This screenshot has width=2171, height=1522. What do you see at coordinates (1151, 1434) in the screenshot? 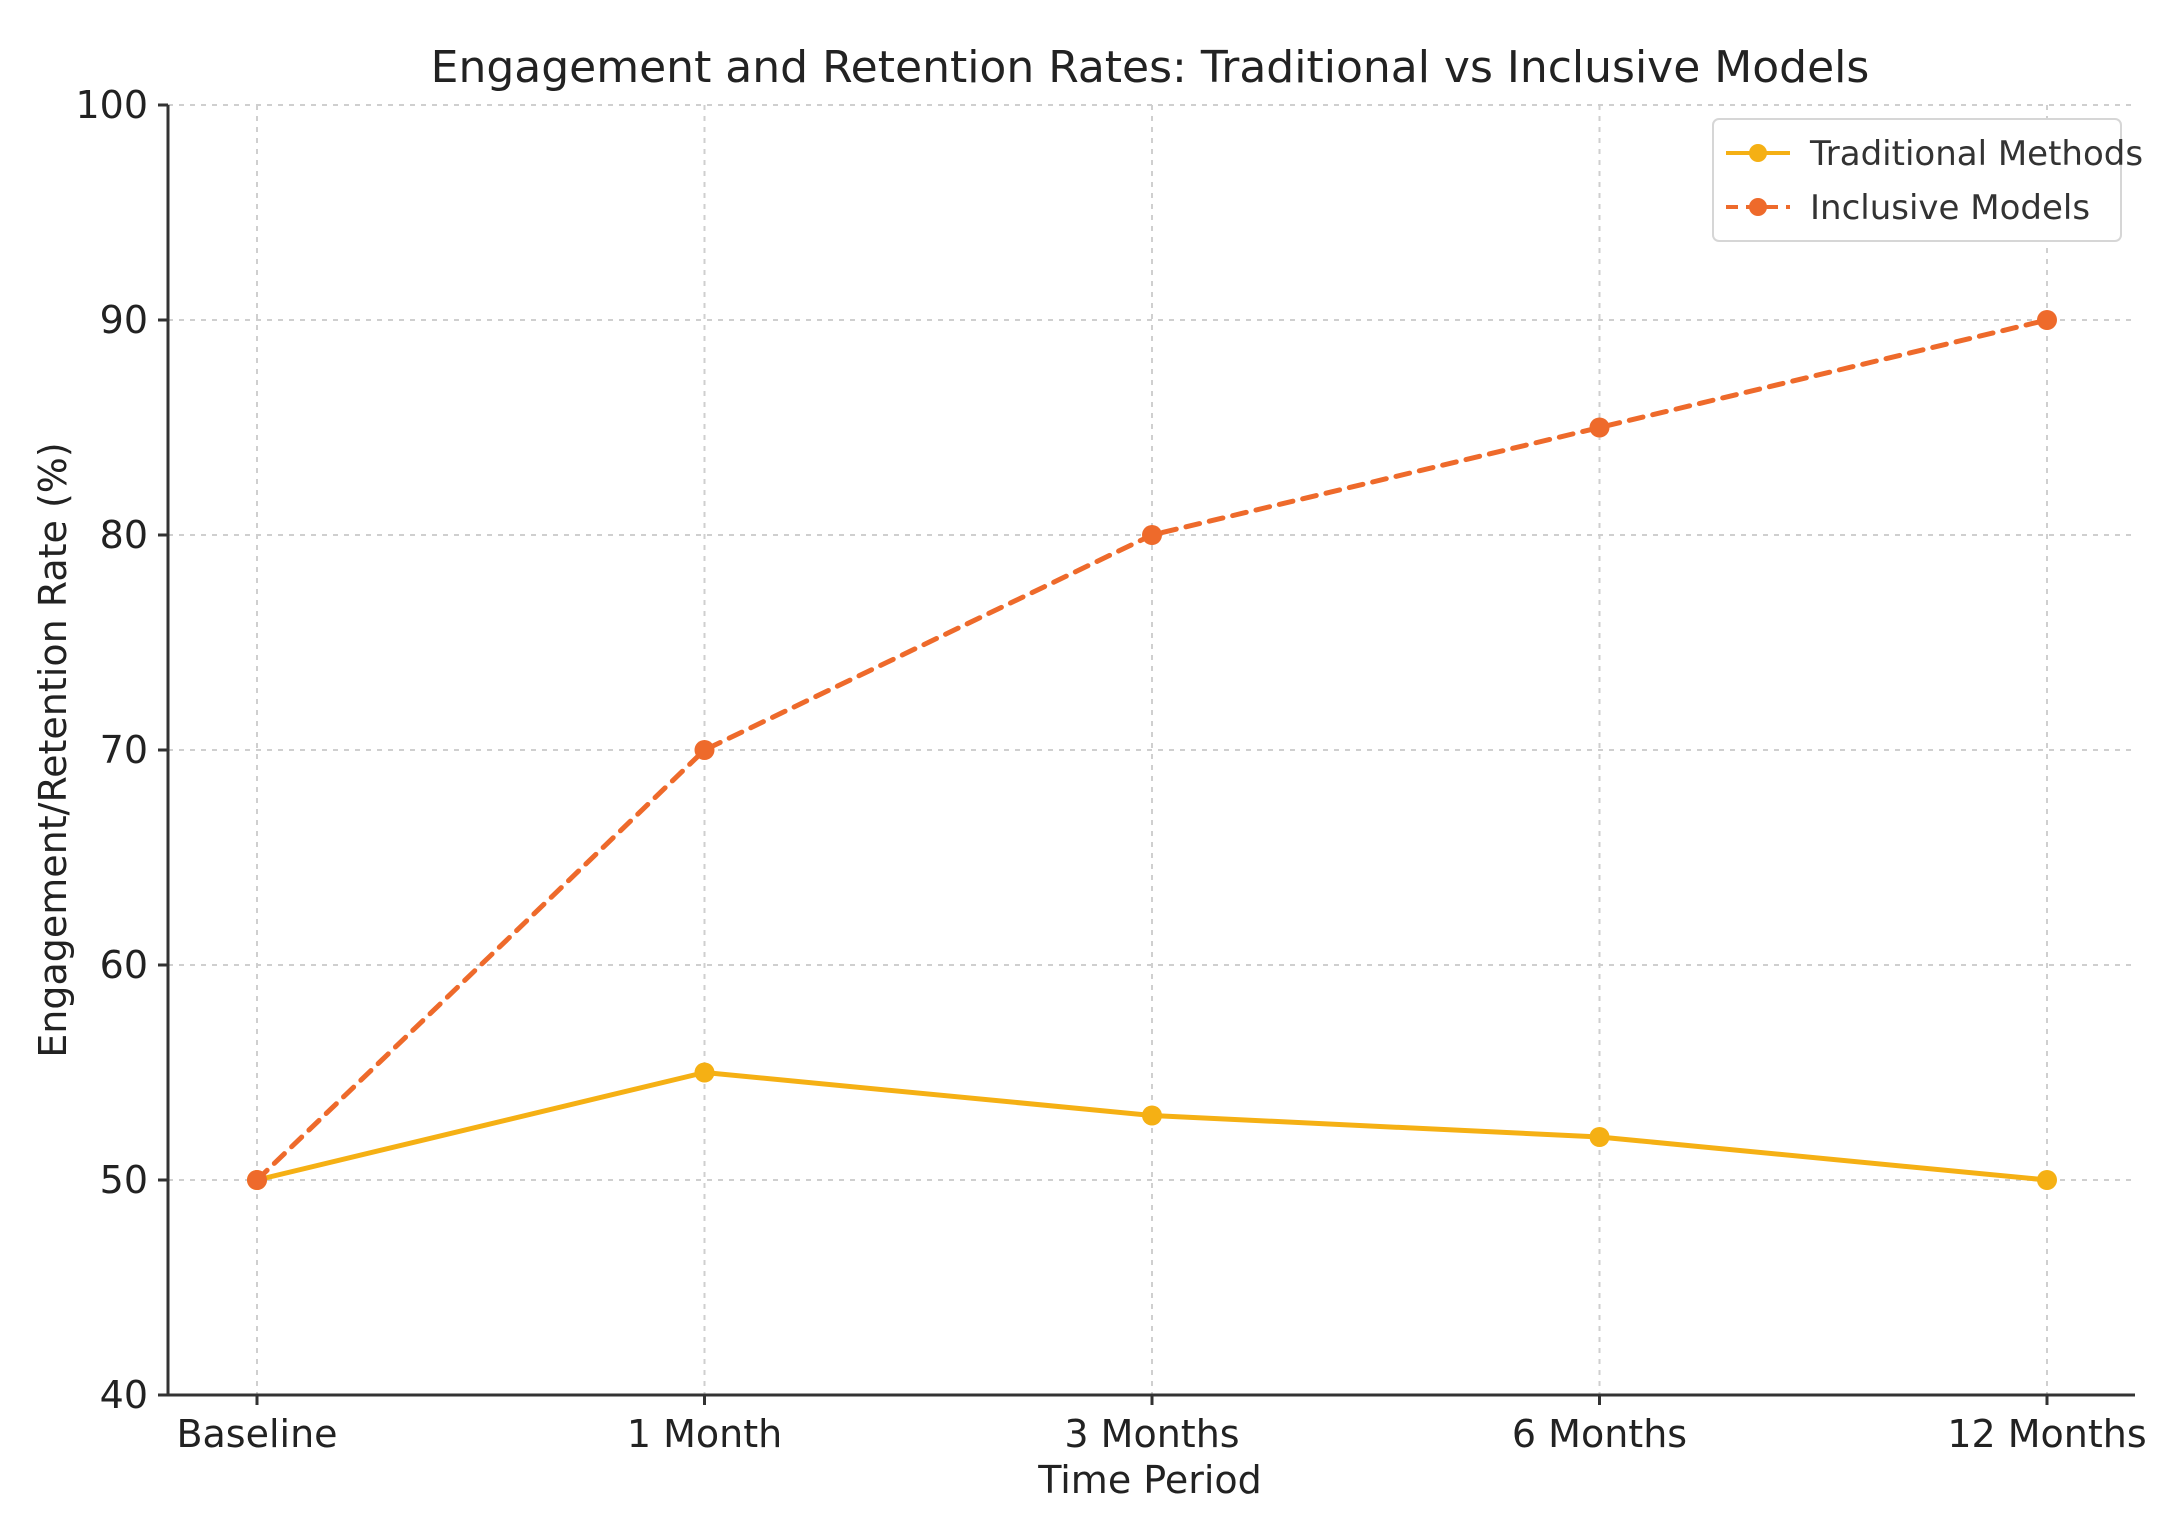
I see `x-tick-label: 3 Months` at bounding box center [1151, 1434].